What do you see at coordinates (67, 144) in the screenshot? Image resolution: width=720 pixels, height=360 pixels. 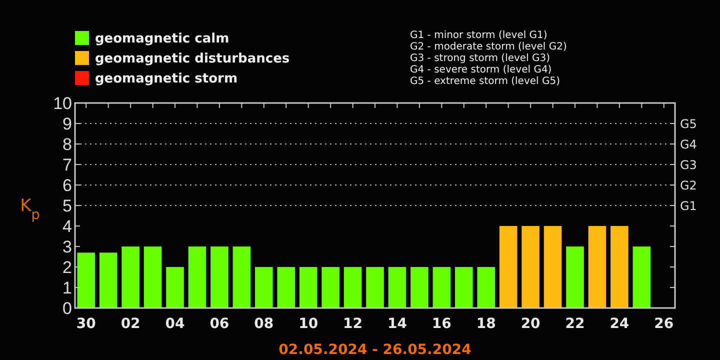 I see `y-tick-label: 8` at bounding box center [67, 144].